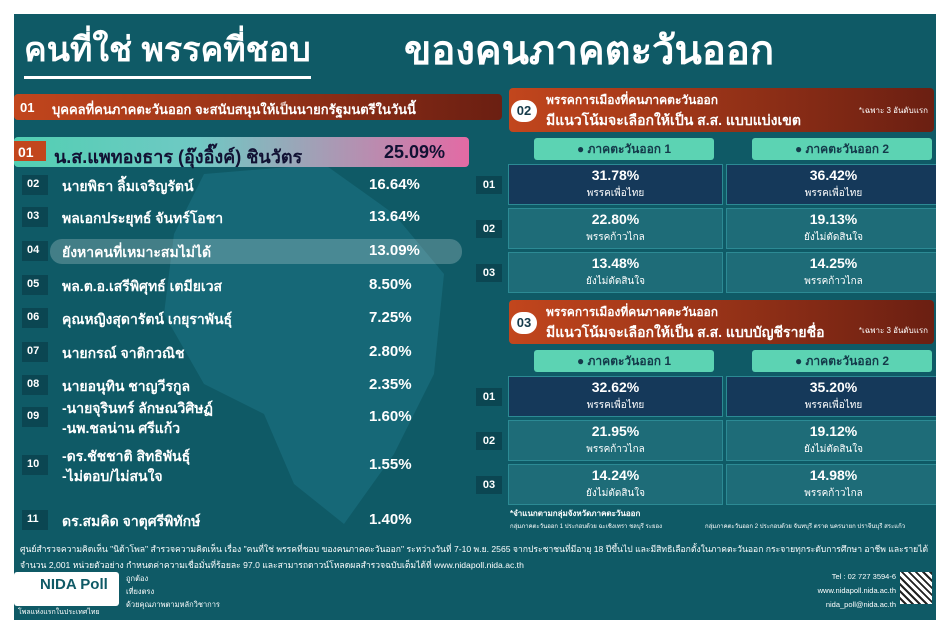 The image size is (950, 634). Describe the element at coordinates (147, 319) in the screenshot. I see `candidate-name: คุณหญิงสุดารัตน์ เกยุราพันธุ์` at that location.